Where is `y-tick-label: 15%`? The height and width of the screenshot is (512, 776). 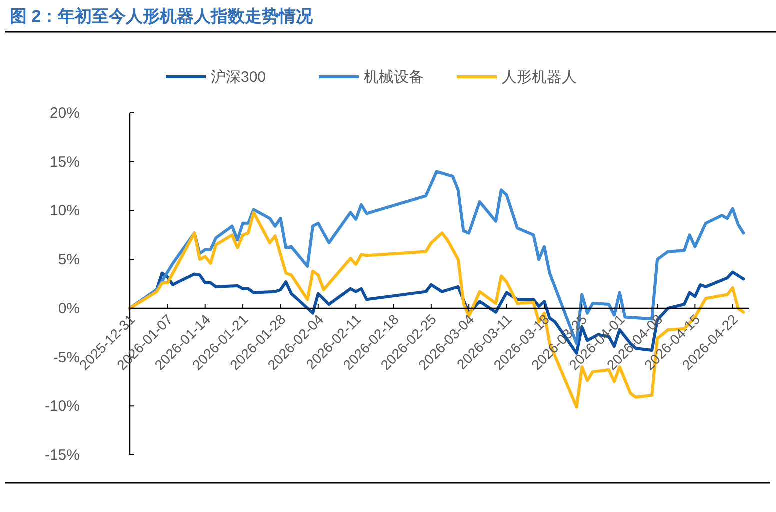 y-tick-label: 15% is located at coordinates (65, 162).